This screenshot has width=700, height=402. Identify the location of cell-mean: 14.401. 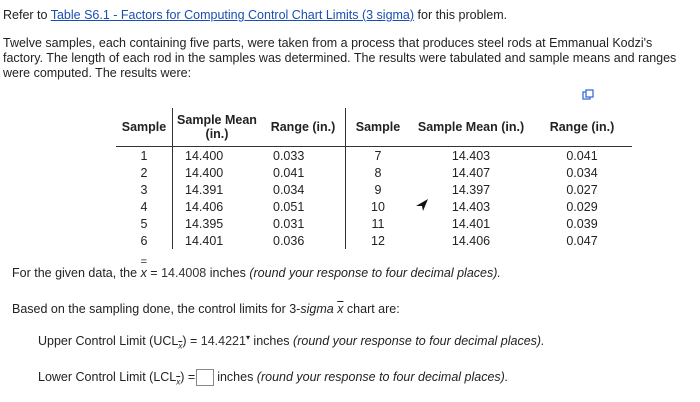
(204, 240).